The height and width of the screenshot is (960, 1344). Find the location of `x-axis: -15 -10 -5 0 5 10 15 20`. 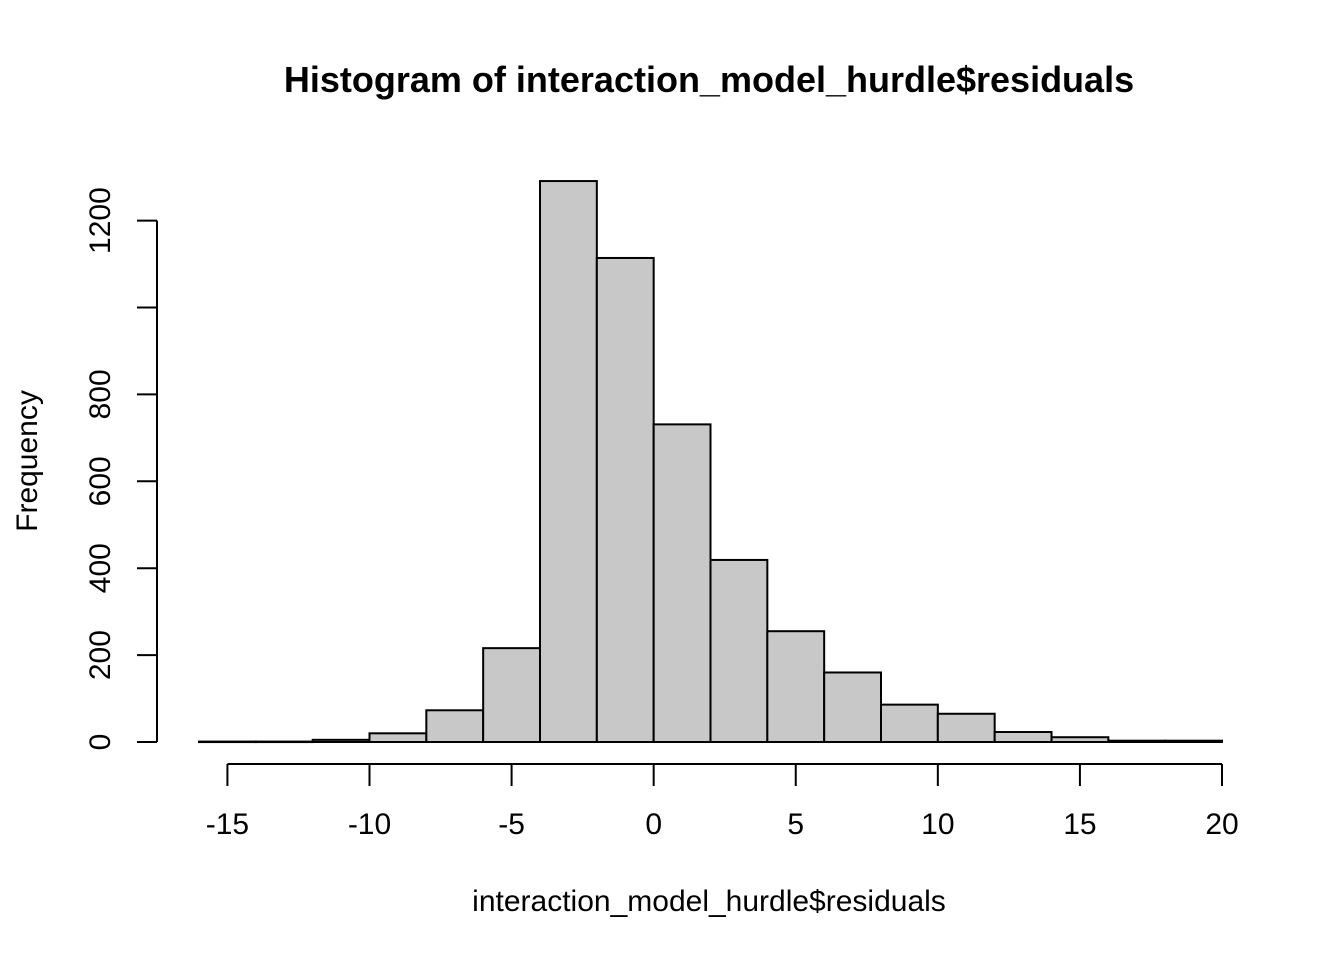

x-axis: -15 -10 -5 0 5 10 15 20 is located at coordinates (722, 802).